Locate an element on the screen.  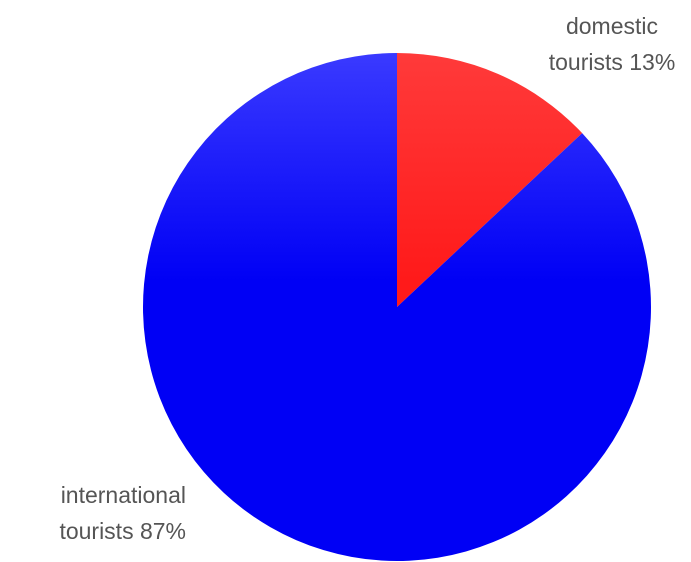
label-domestic-line2: tourists 13% is located at coordinates (612, 62).